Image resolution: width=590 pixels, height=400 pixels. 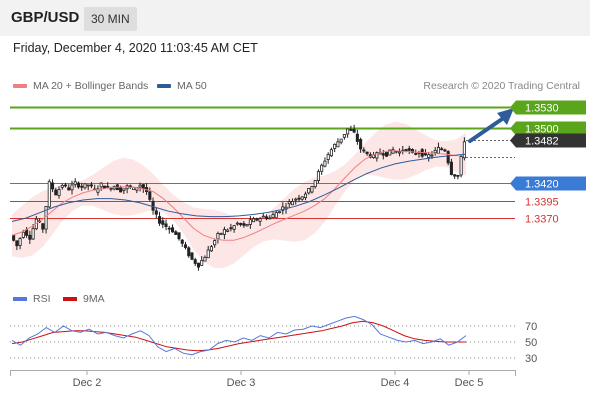 I want to click on ma50-label: MA 50, so click(x=192, y=86).